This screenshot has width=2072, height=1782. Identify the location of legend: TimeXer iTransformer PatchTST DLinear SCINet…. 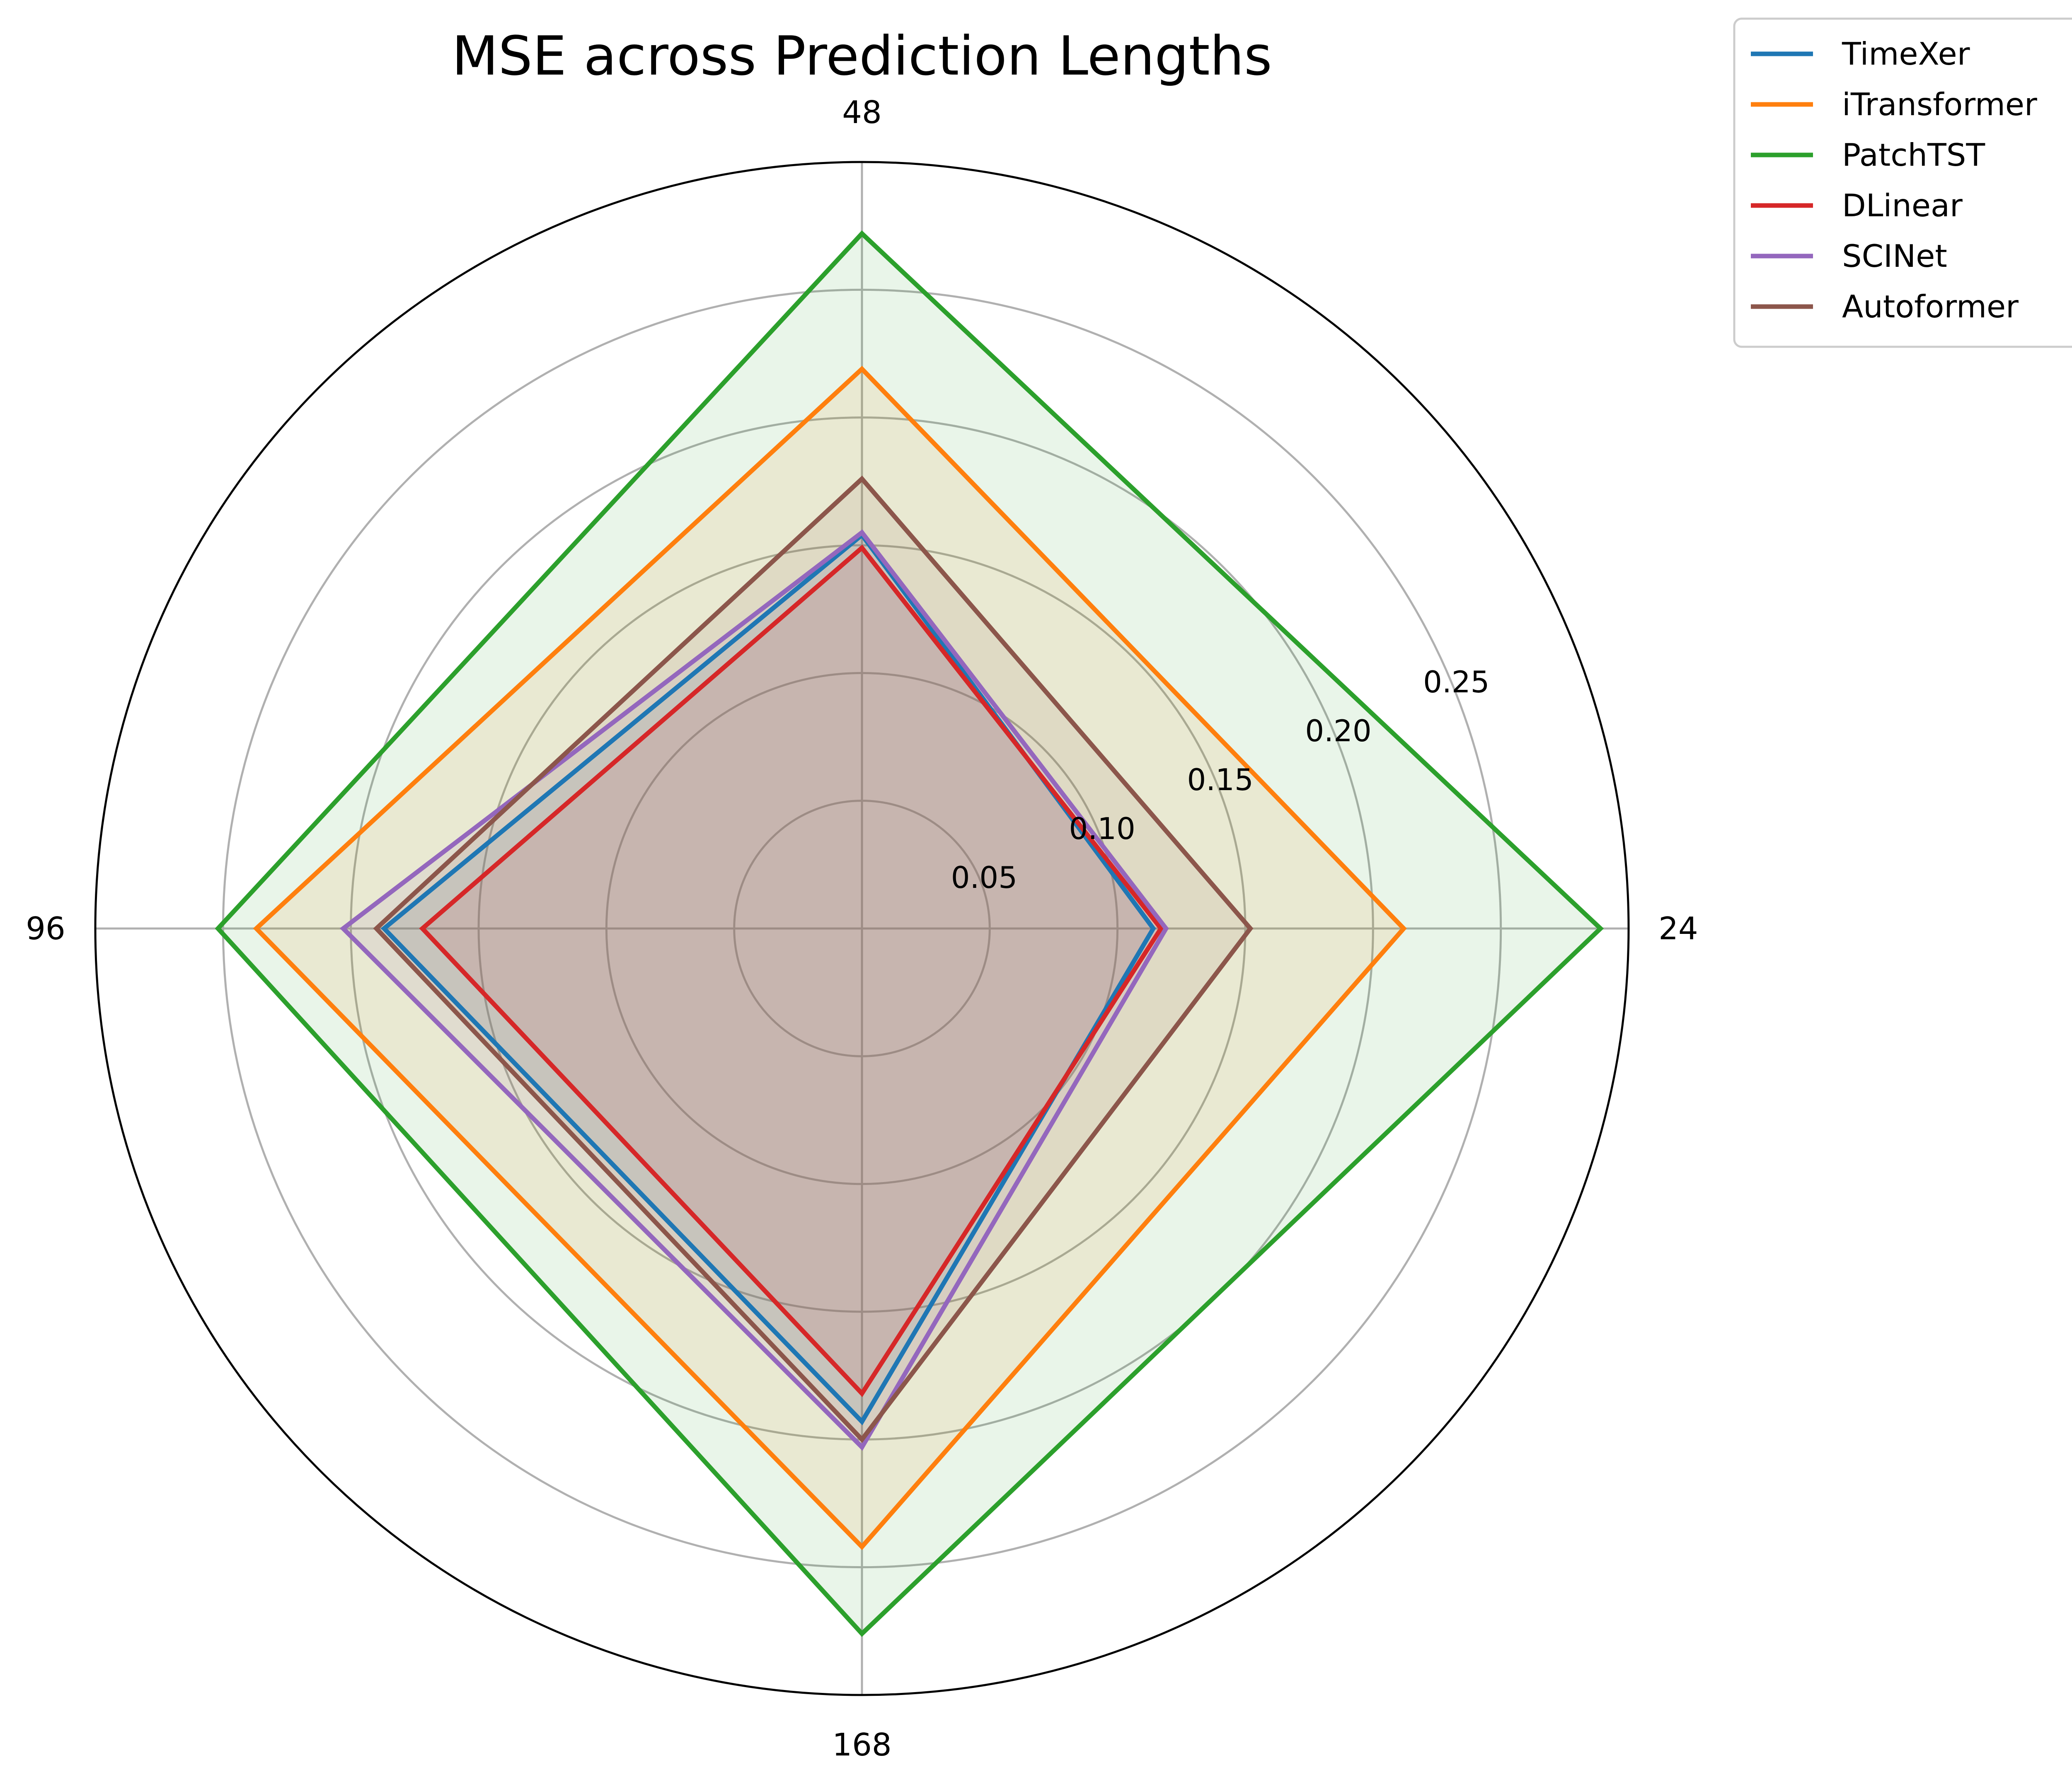
(1902, 183).